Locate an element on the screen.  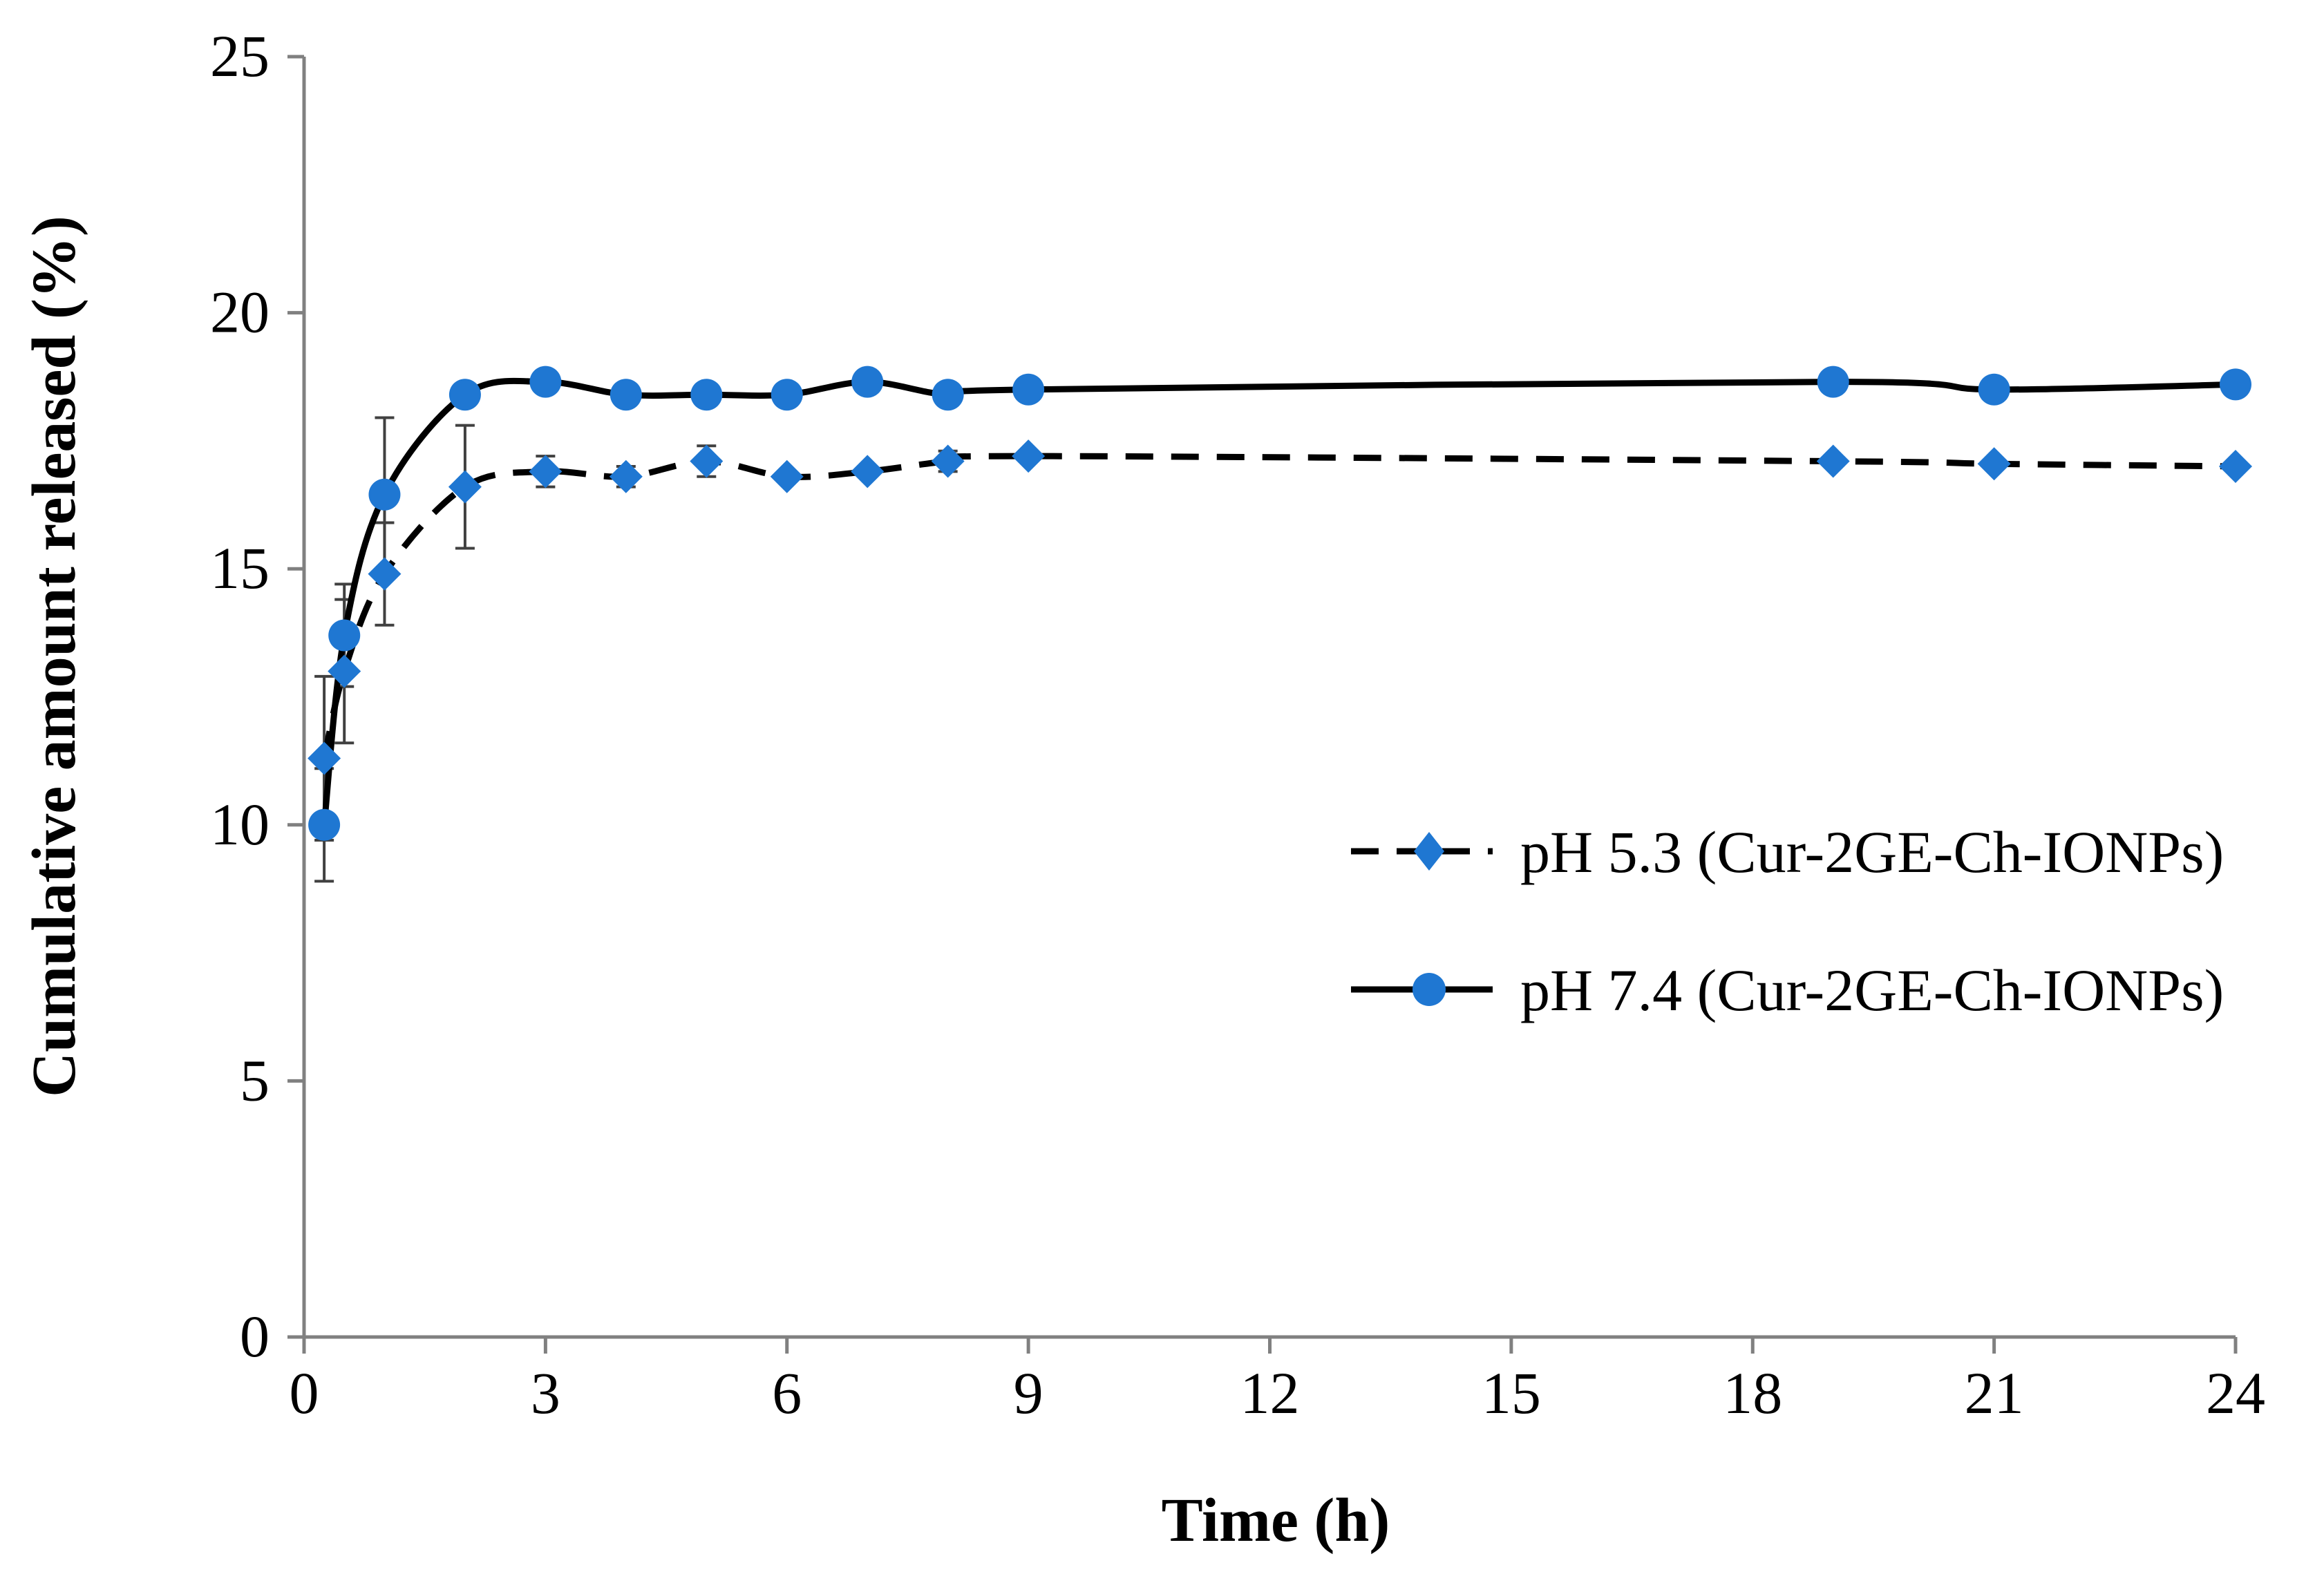
x-axis-title: Time (h) is located at coordinates (1276, 1520).